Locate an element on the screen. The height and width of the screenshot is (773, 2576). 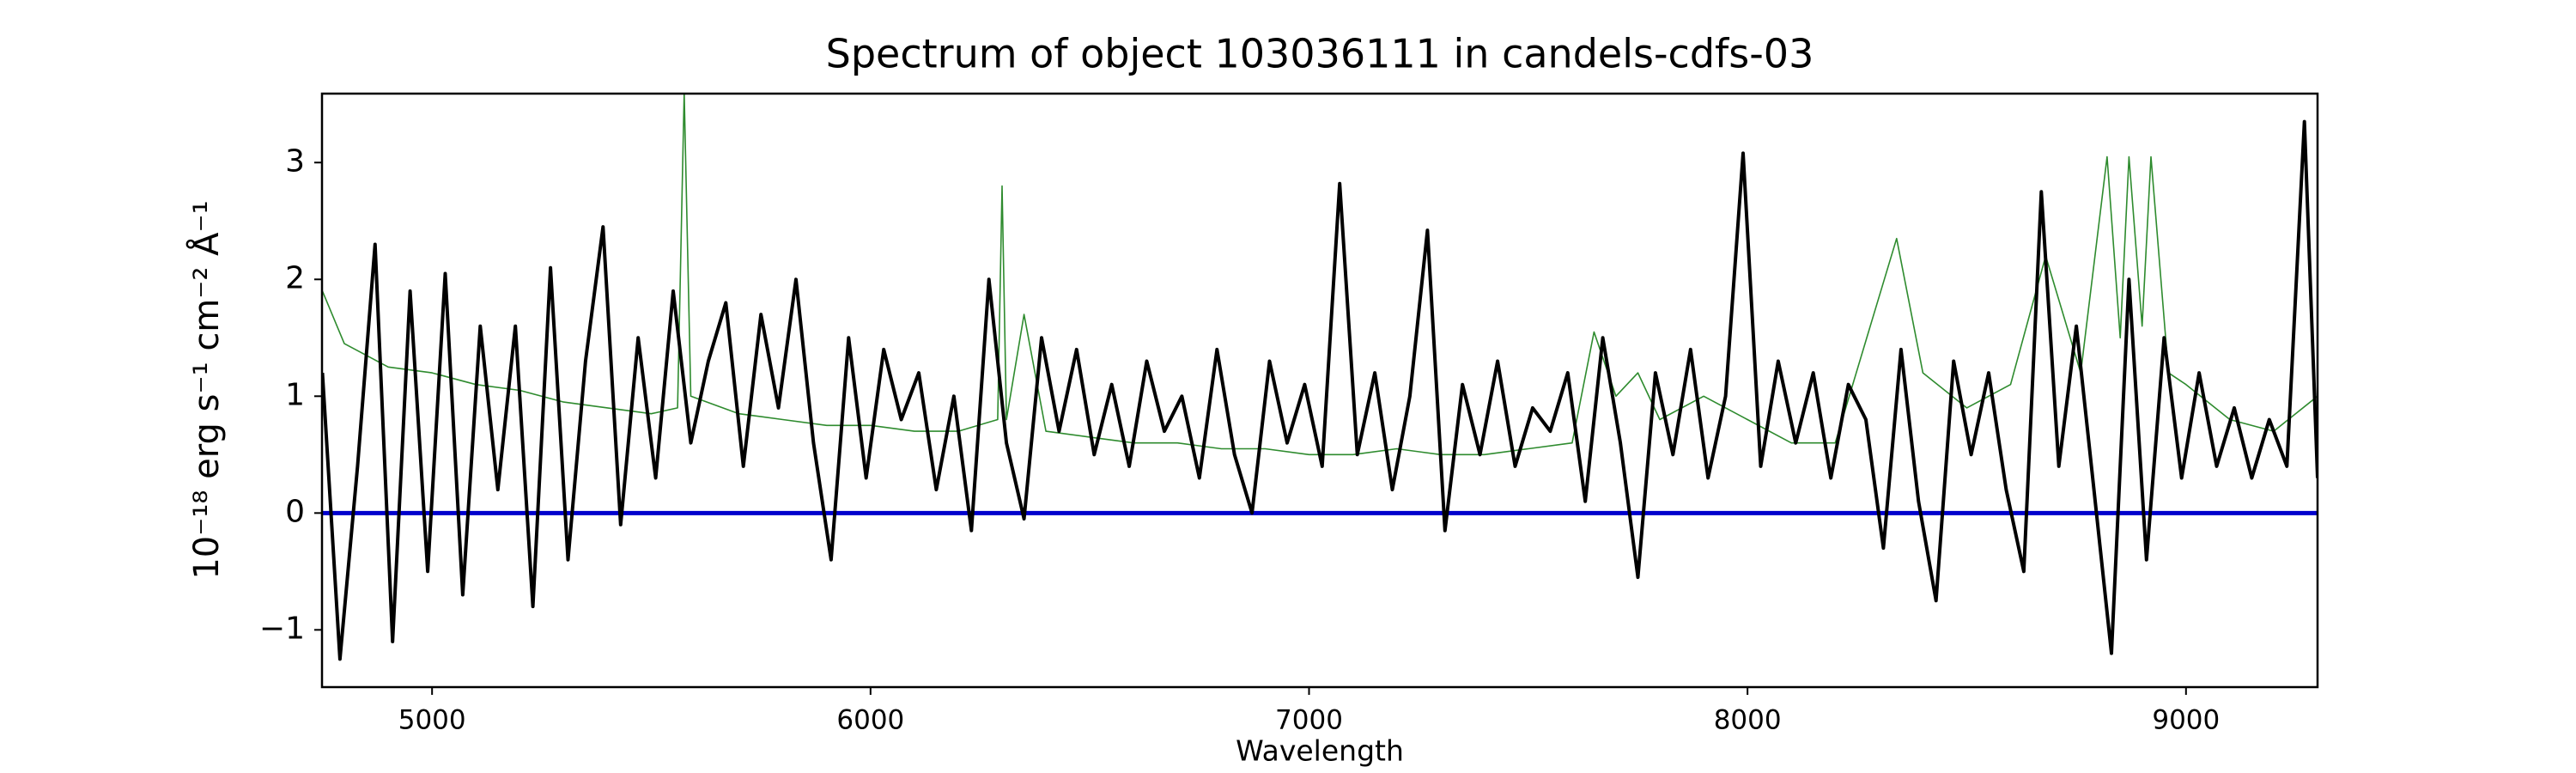
x-tick-label: 6000 is located at coordinates (870, 720).